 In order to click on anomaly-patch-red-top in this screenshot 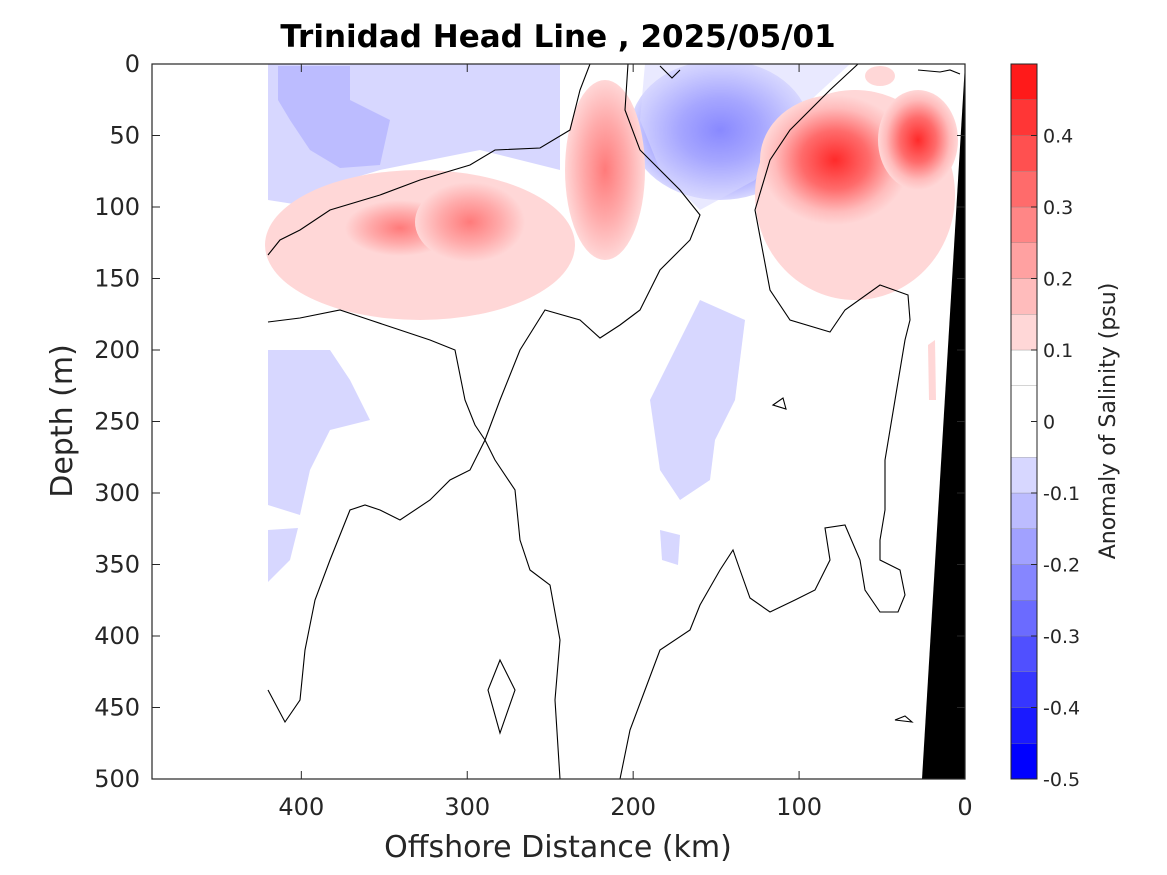, I will do `click(880, 76)`.